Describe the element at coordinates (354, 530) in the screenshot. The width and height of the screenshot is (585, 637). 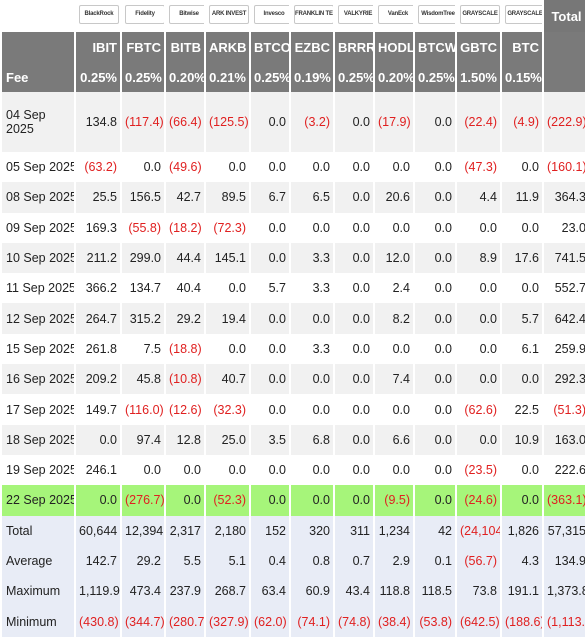
I see `summary-cell: 311` at that location.